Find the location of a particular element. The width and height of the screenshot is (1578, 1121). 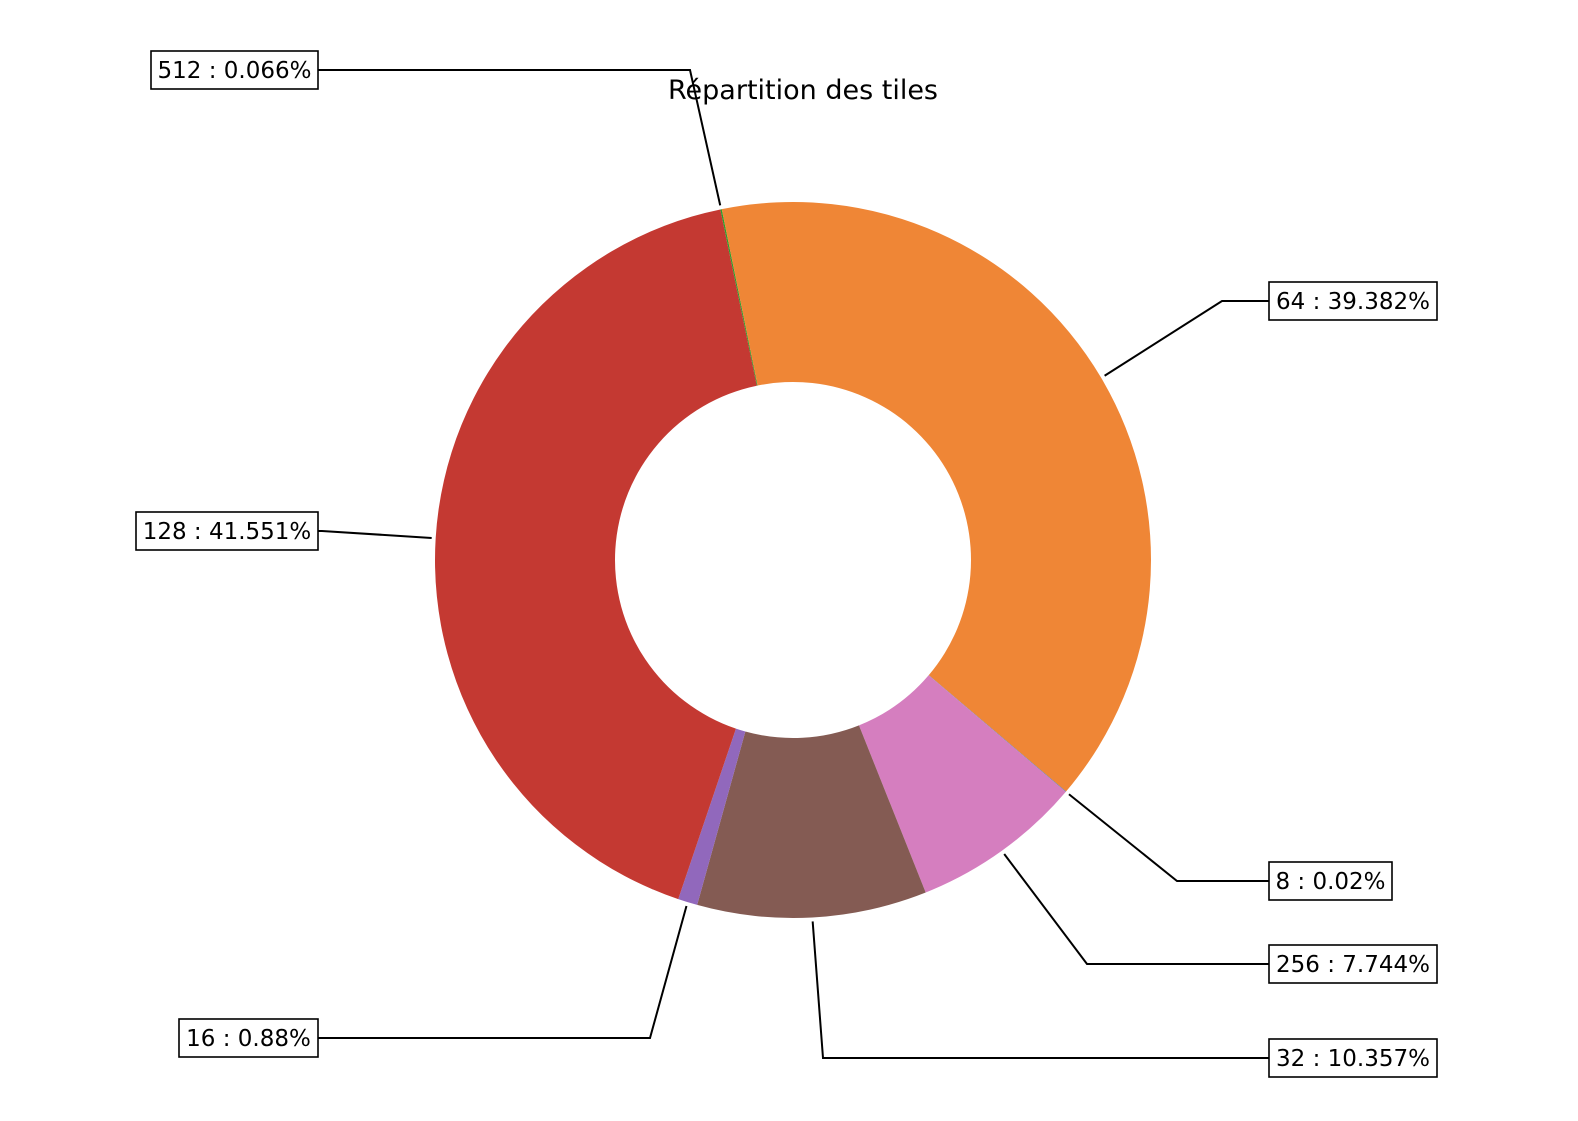

slice-label-512: 512 : 0.066% is located at coordinates (235, 71).